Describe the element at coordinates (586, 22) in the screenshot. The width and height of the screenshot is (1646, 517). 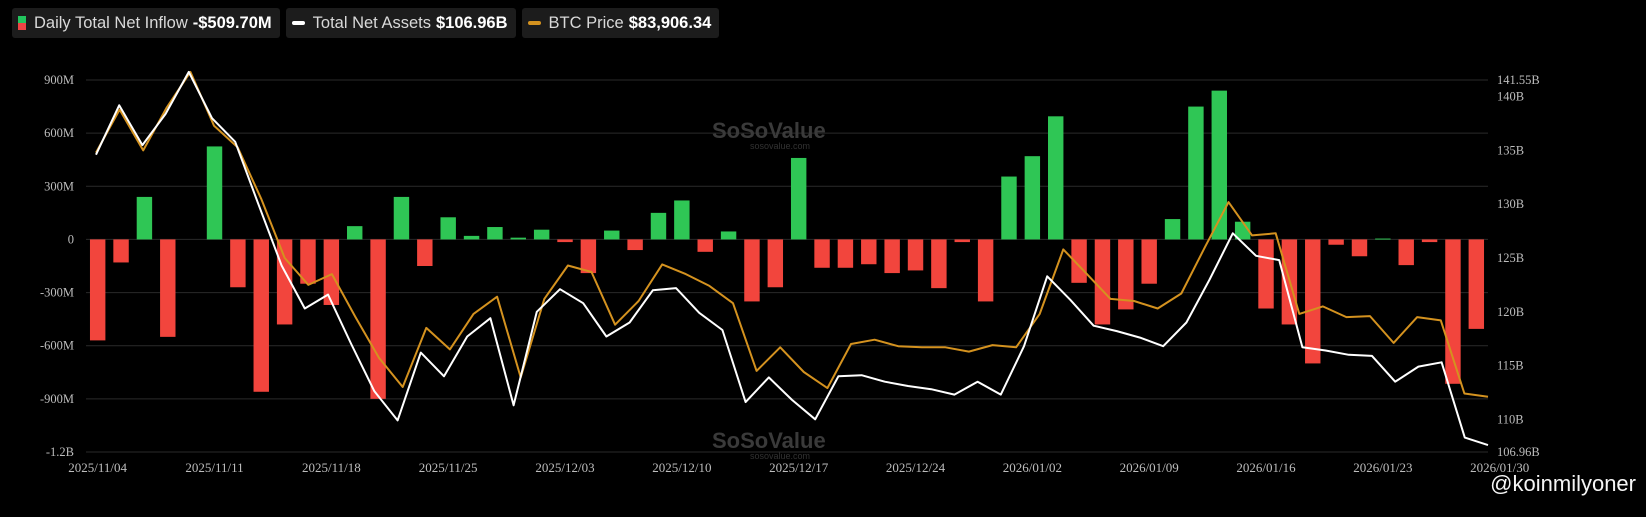
I see `legend-label: BTC Price` at that location.